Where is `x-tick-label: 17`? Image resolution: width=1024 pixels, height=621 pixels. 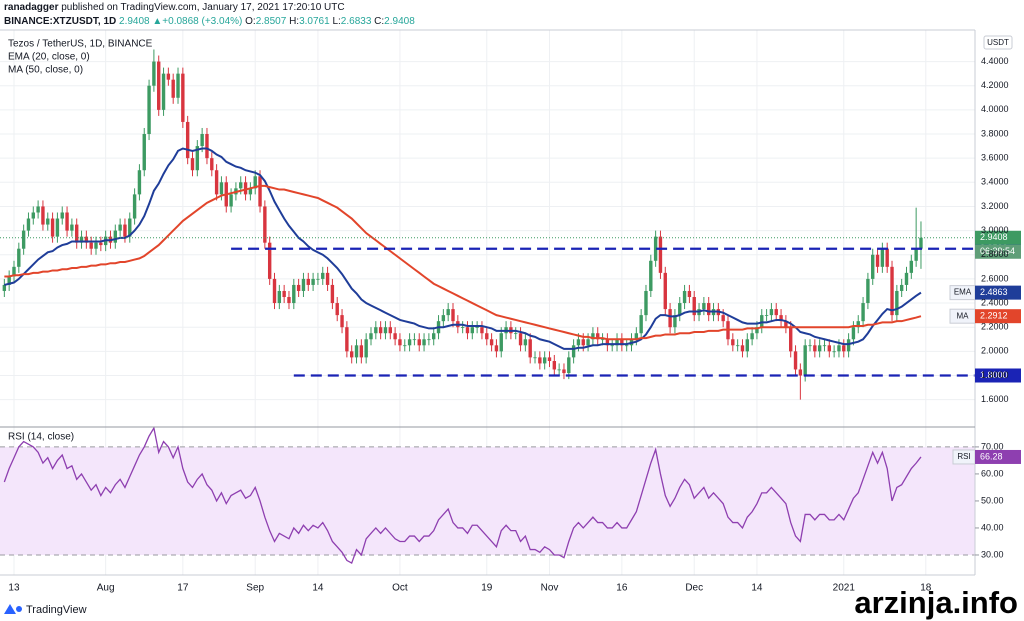 x-tick-label: 17 is located at coordinates (183, 588).